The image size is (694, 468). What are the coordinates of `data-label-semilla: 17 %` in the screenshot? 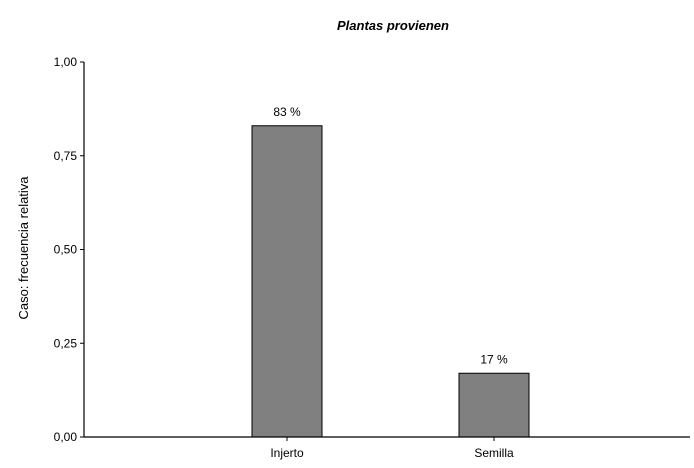 It's located at (494, 359).